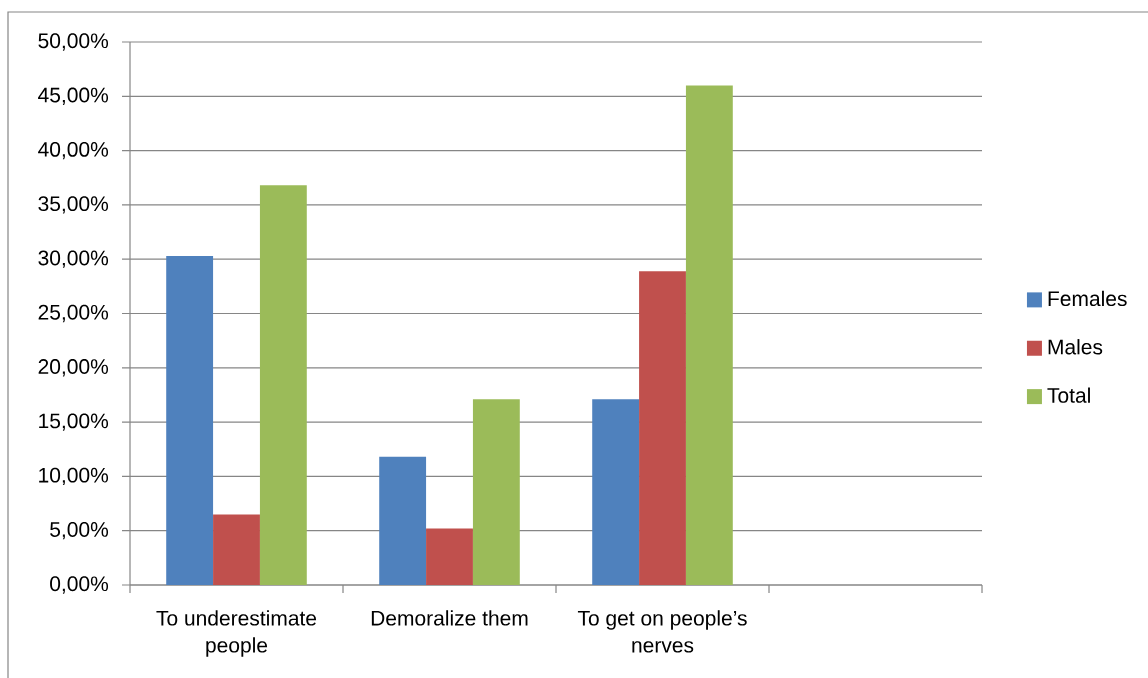 This screenshot has height=678, width=1148. Describe the element at coordinates (79, 531) in the screenshot. I see `y-tick-label: 5,00%` at that location.